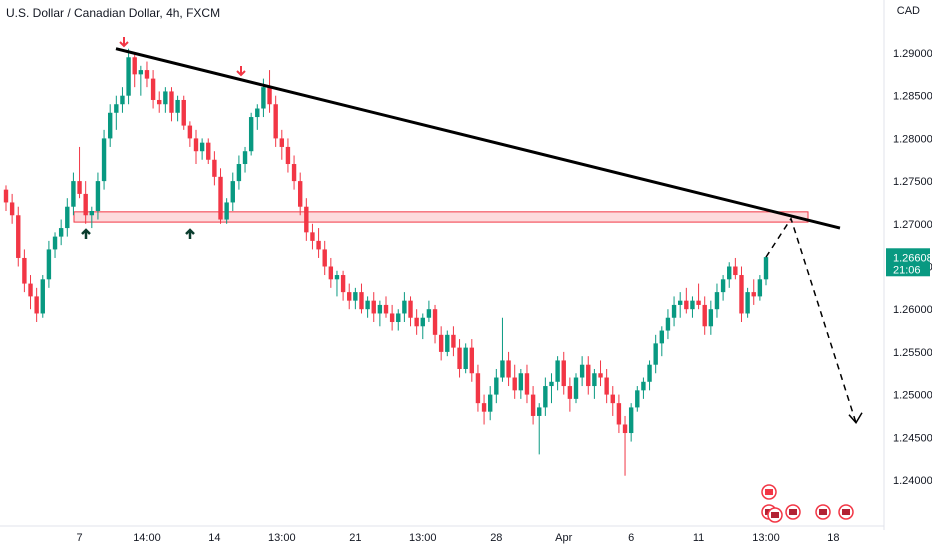 The image size is (932, 550). I want to click on currency-label: CAD, so click(908, 11).